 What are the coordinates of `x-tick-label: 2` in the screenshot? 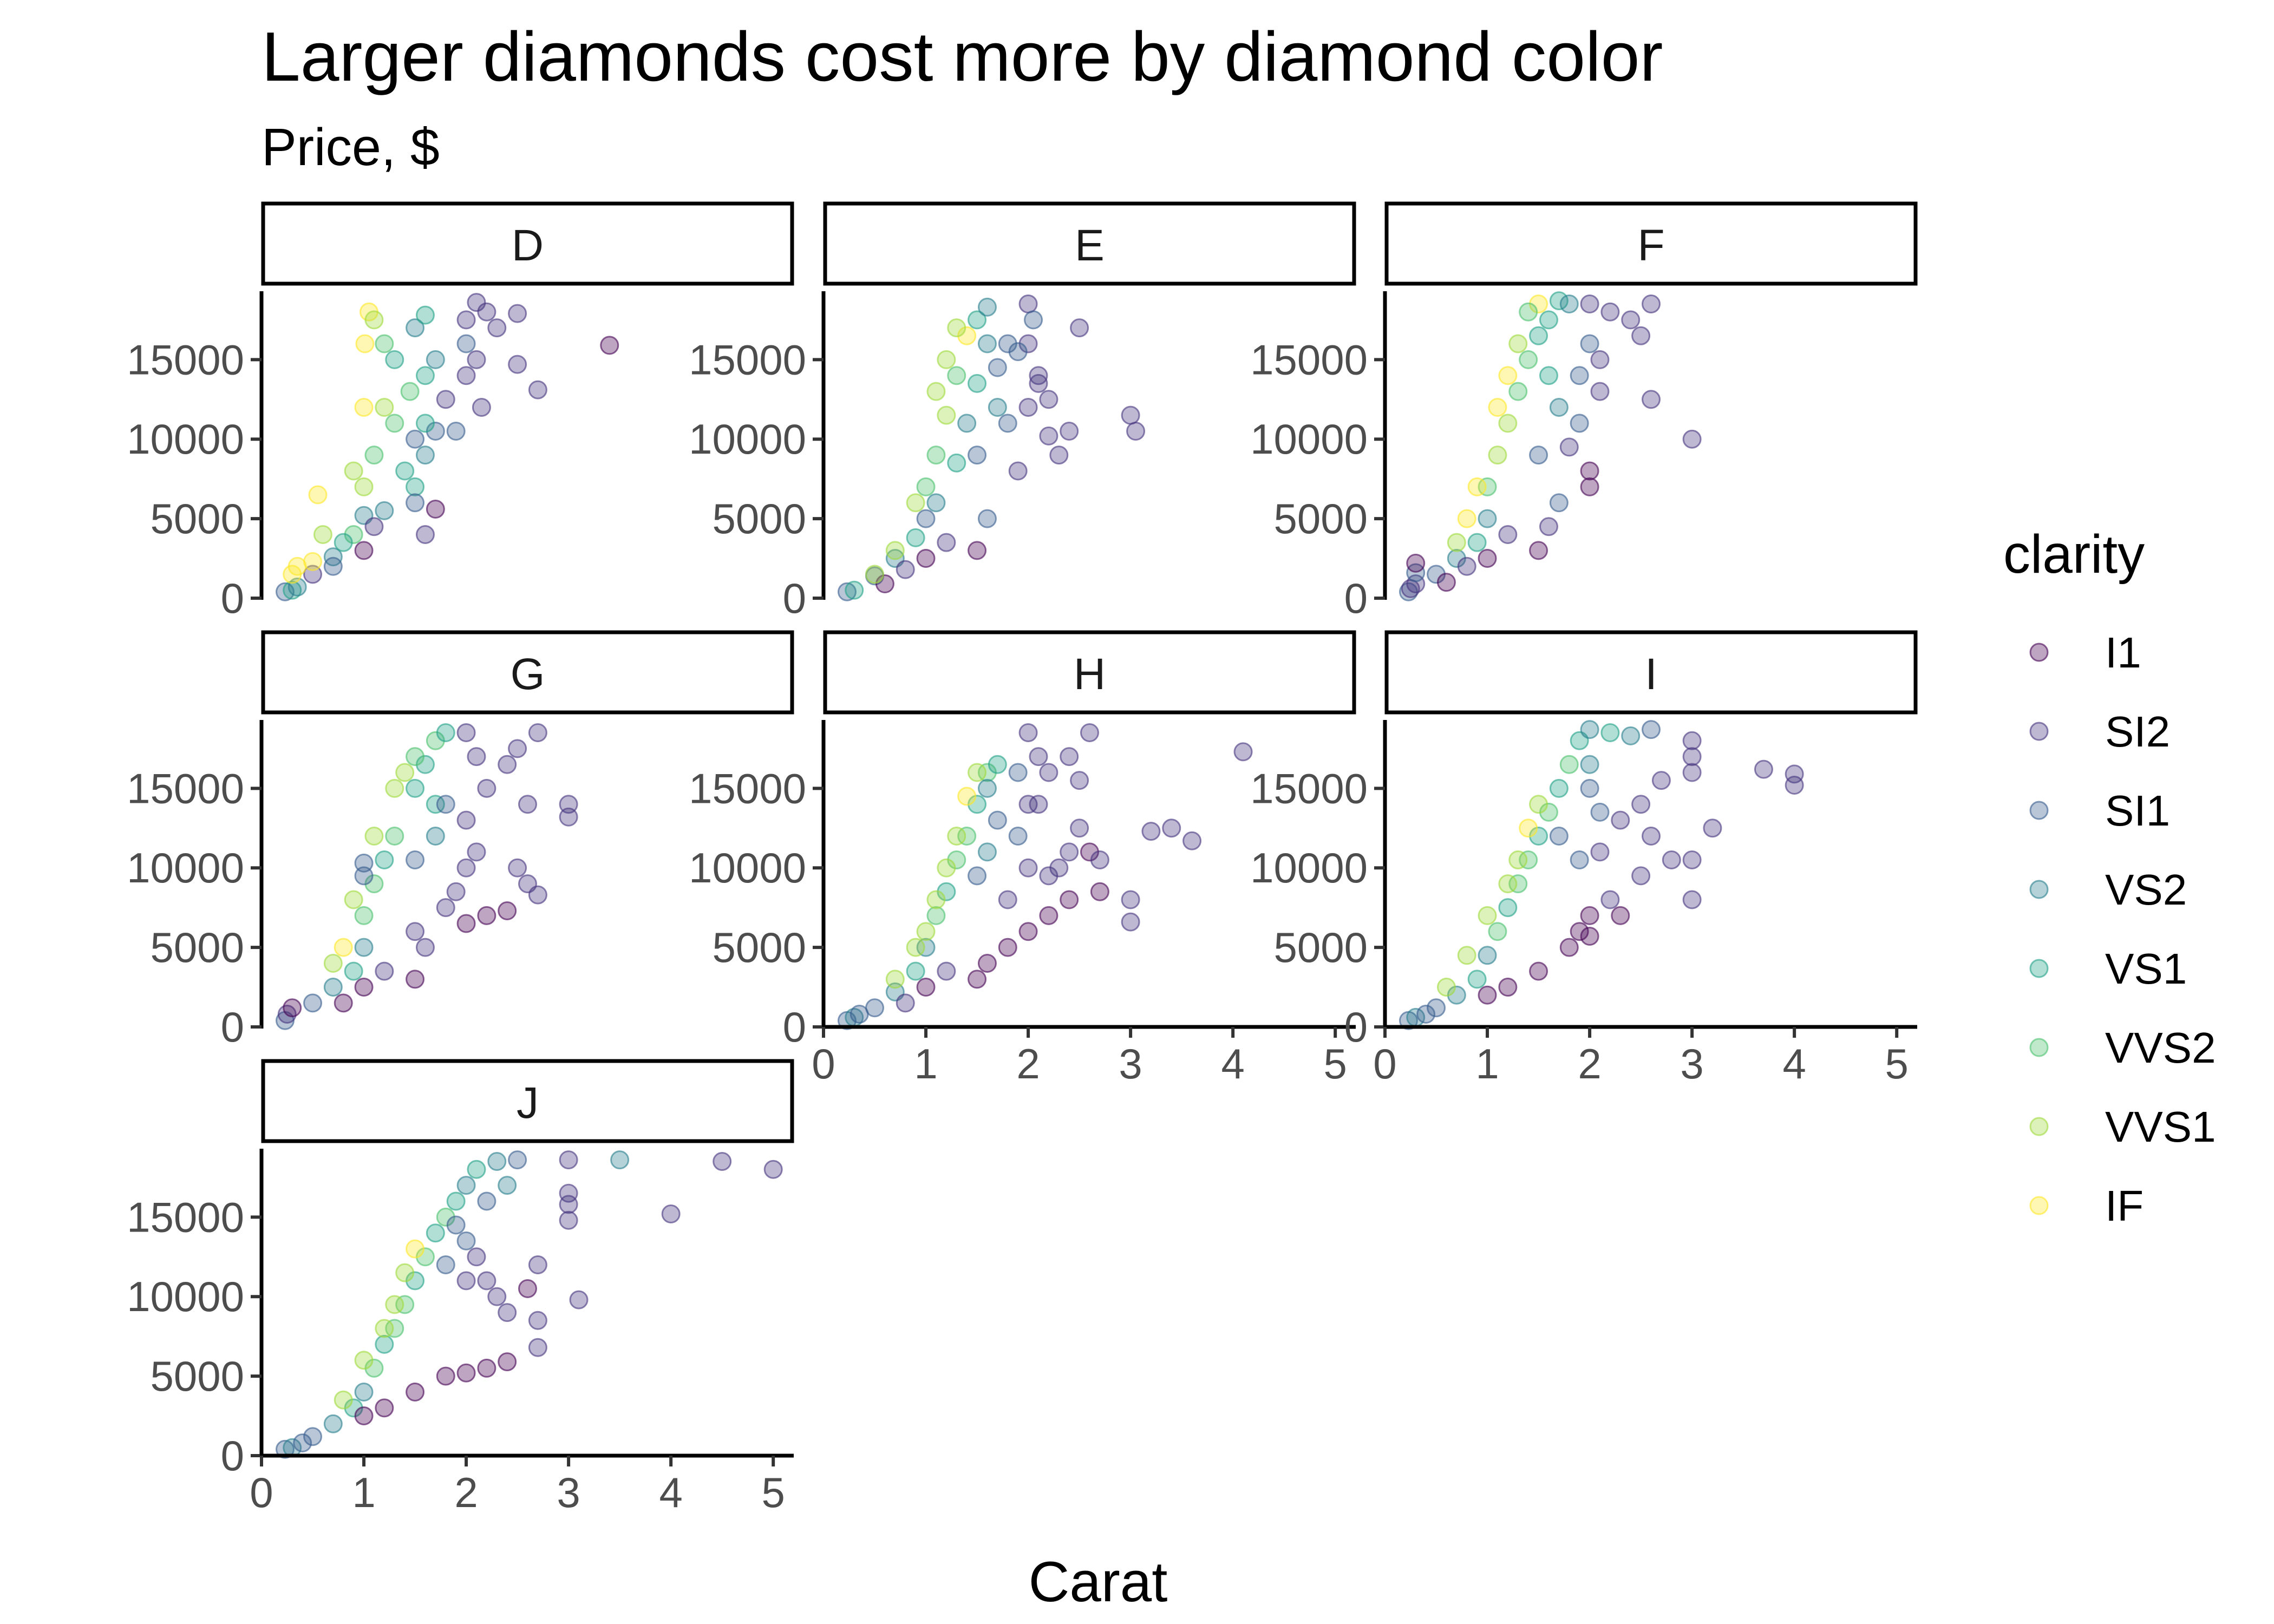 It's located at (466, 1492).